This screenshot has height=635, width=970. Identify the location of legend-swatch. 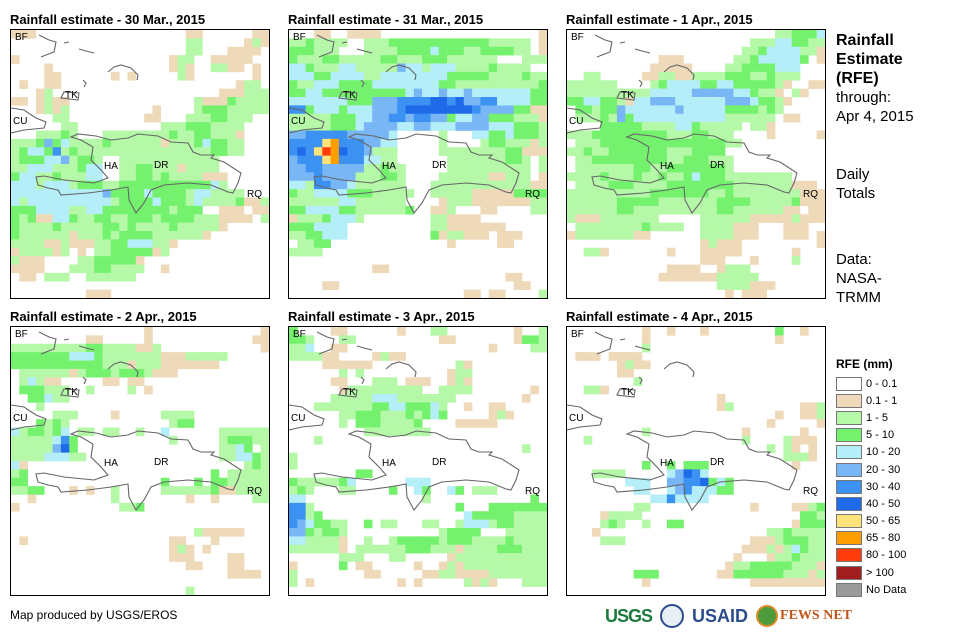
(849, 503).